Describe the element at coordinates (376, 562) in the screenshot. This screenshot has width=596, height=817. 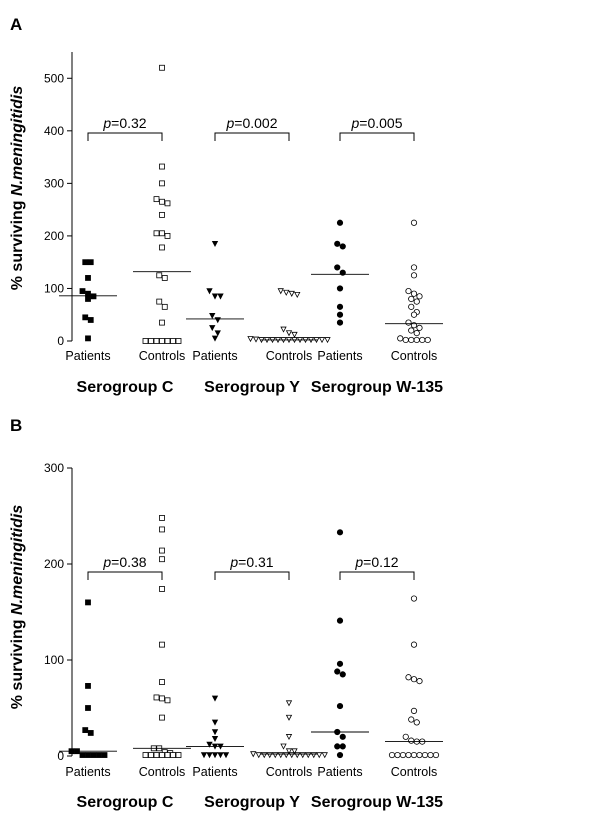
I see `p-value-label: p=0.12` at that location.